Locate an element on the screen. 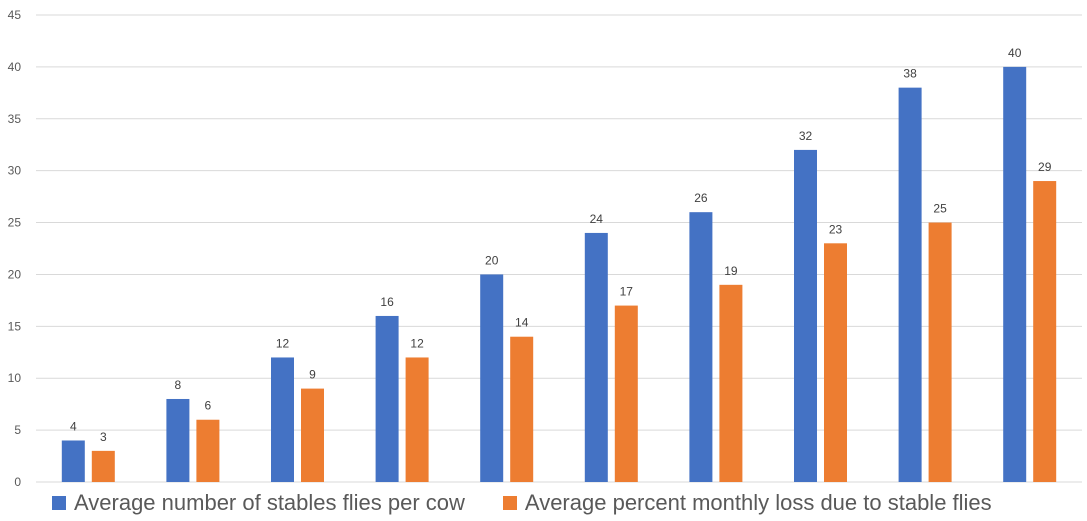 This screenshot has width=1087, height=521. data-label-series-2: 9 is located at coordinates (312, 375).